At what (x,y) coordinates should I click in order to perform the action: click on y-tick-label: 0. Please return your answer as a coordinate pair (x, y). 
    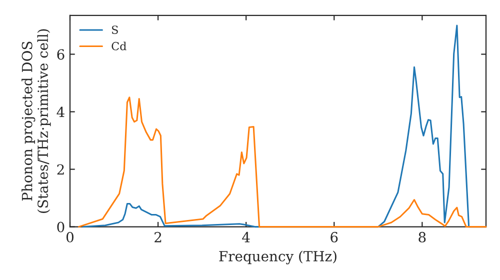
    Looking at the image, I should click on (60, 227).